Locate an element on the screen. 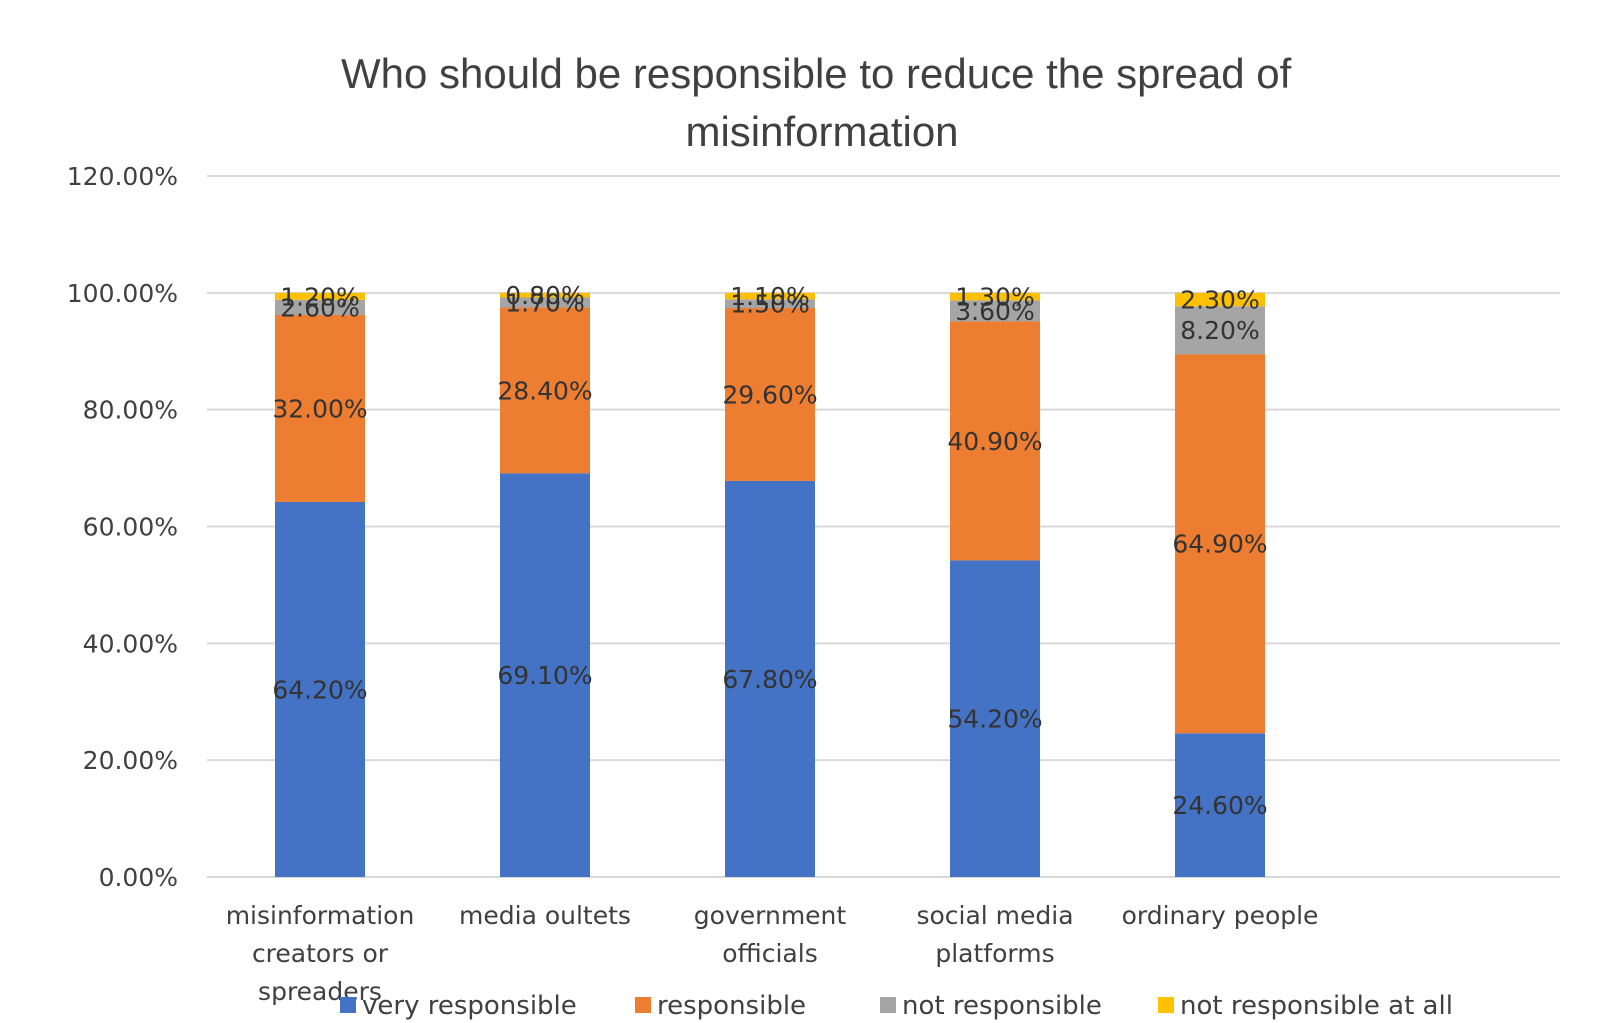 Image resolution: width=1600 pixels, height=1023 pixels. legend-label: responsible is located at coordinates (731, 1006).